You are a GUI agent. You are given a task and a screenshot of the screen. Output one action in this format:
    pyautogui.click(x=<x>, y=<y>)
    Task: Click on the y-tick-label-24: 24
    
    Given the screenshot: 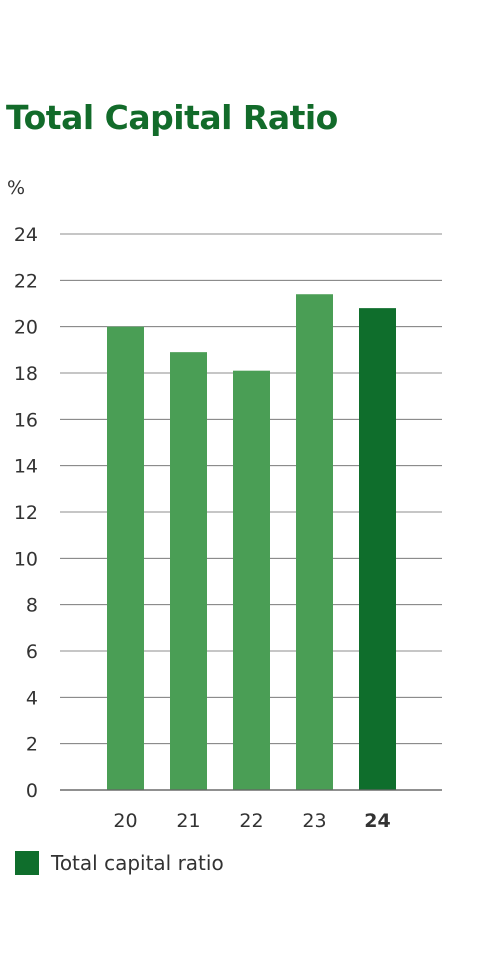 What is the action you would take?
    pyautogui.click(x=26, y=235)
    